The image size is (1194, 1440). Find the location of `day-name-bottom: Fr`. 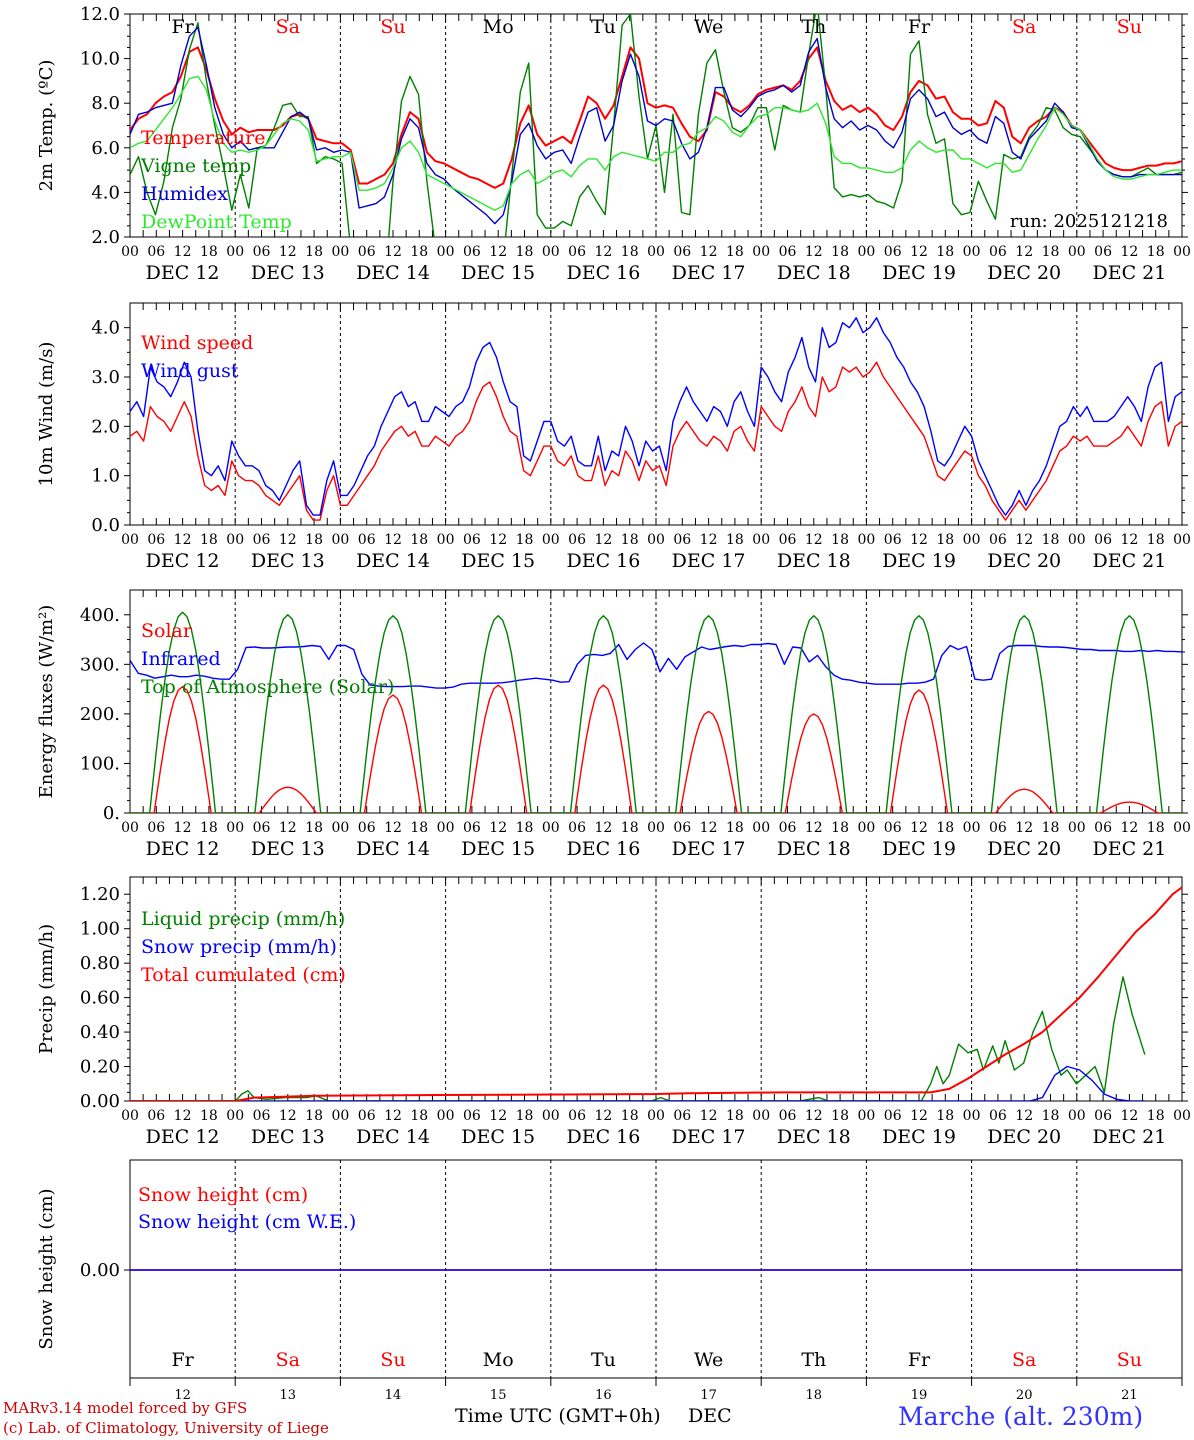

day-name-bottom: Fr is located at coordinates (919, 1360).